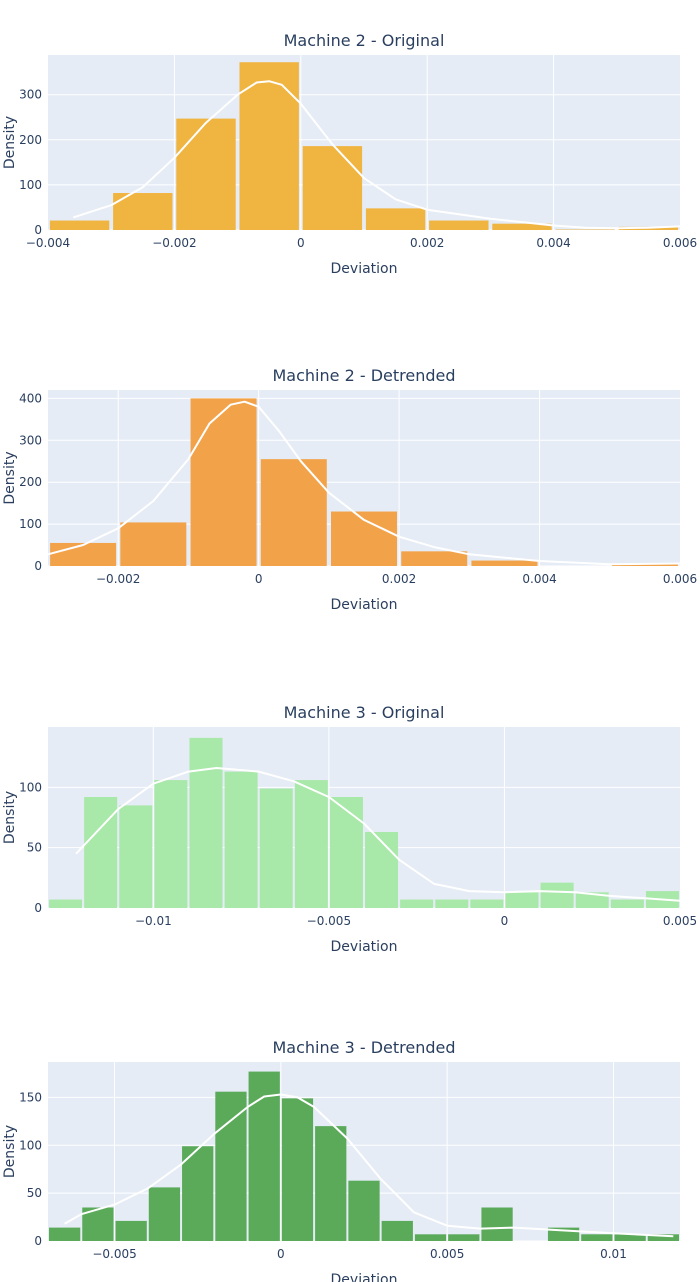  Describe the element at coordinates (10, 817) in the screenshot. I see `chart-3-y-axis-label: Density` at that location.